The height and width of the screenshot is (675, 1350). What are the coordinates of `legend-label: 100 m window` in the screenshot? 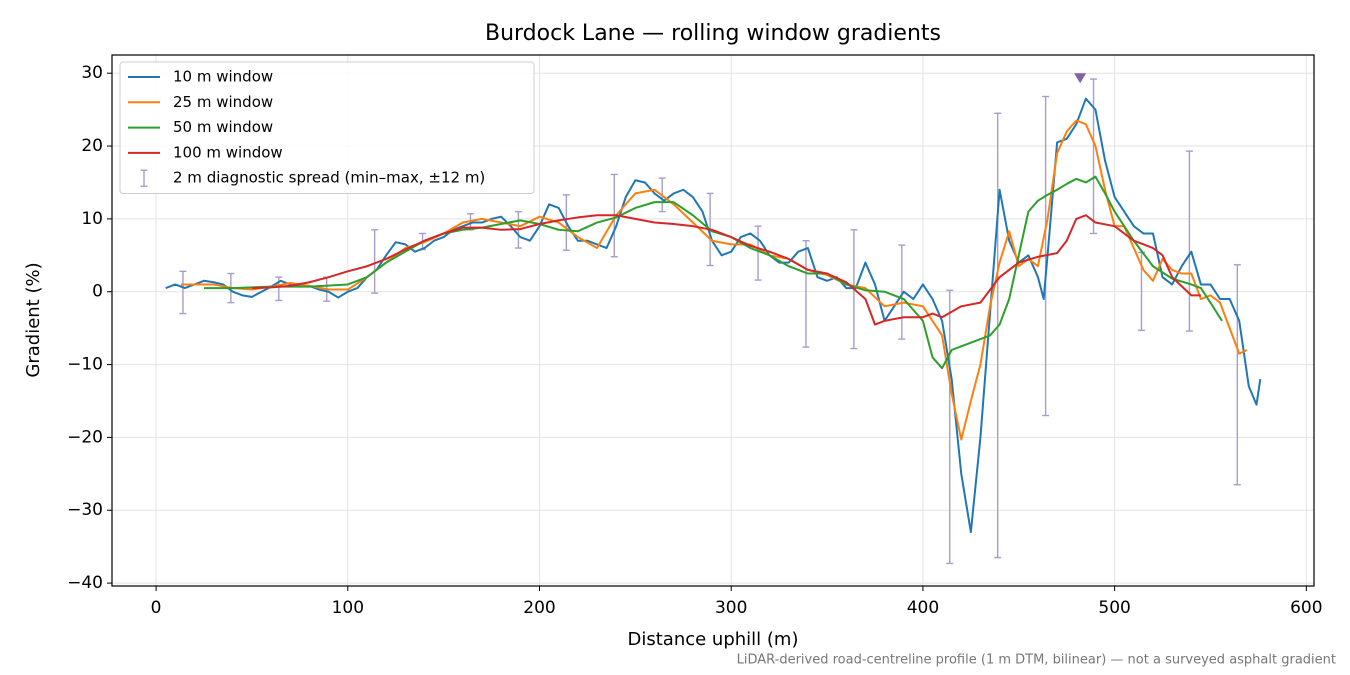 It's located at (228, 152).